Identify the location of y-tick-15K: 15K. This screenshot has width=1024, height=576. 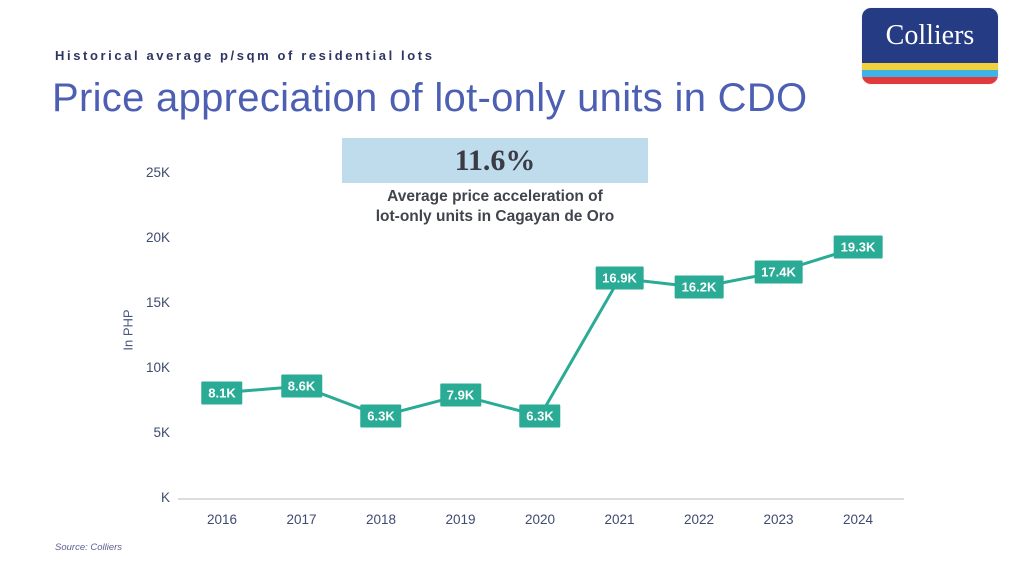
(157, 302).